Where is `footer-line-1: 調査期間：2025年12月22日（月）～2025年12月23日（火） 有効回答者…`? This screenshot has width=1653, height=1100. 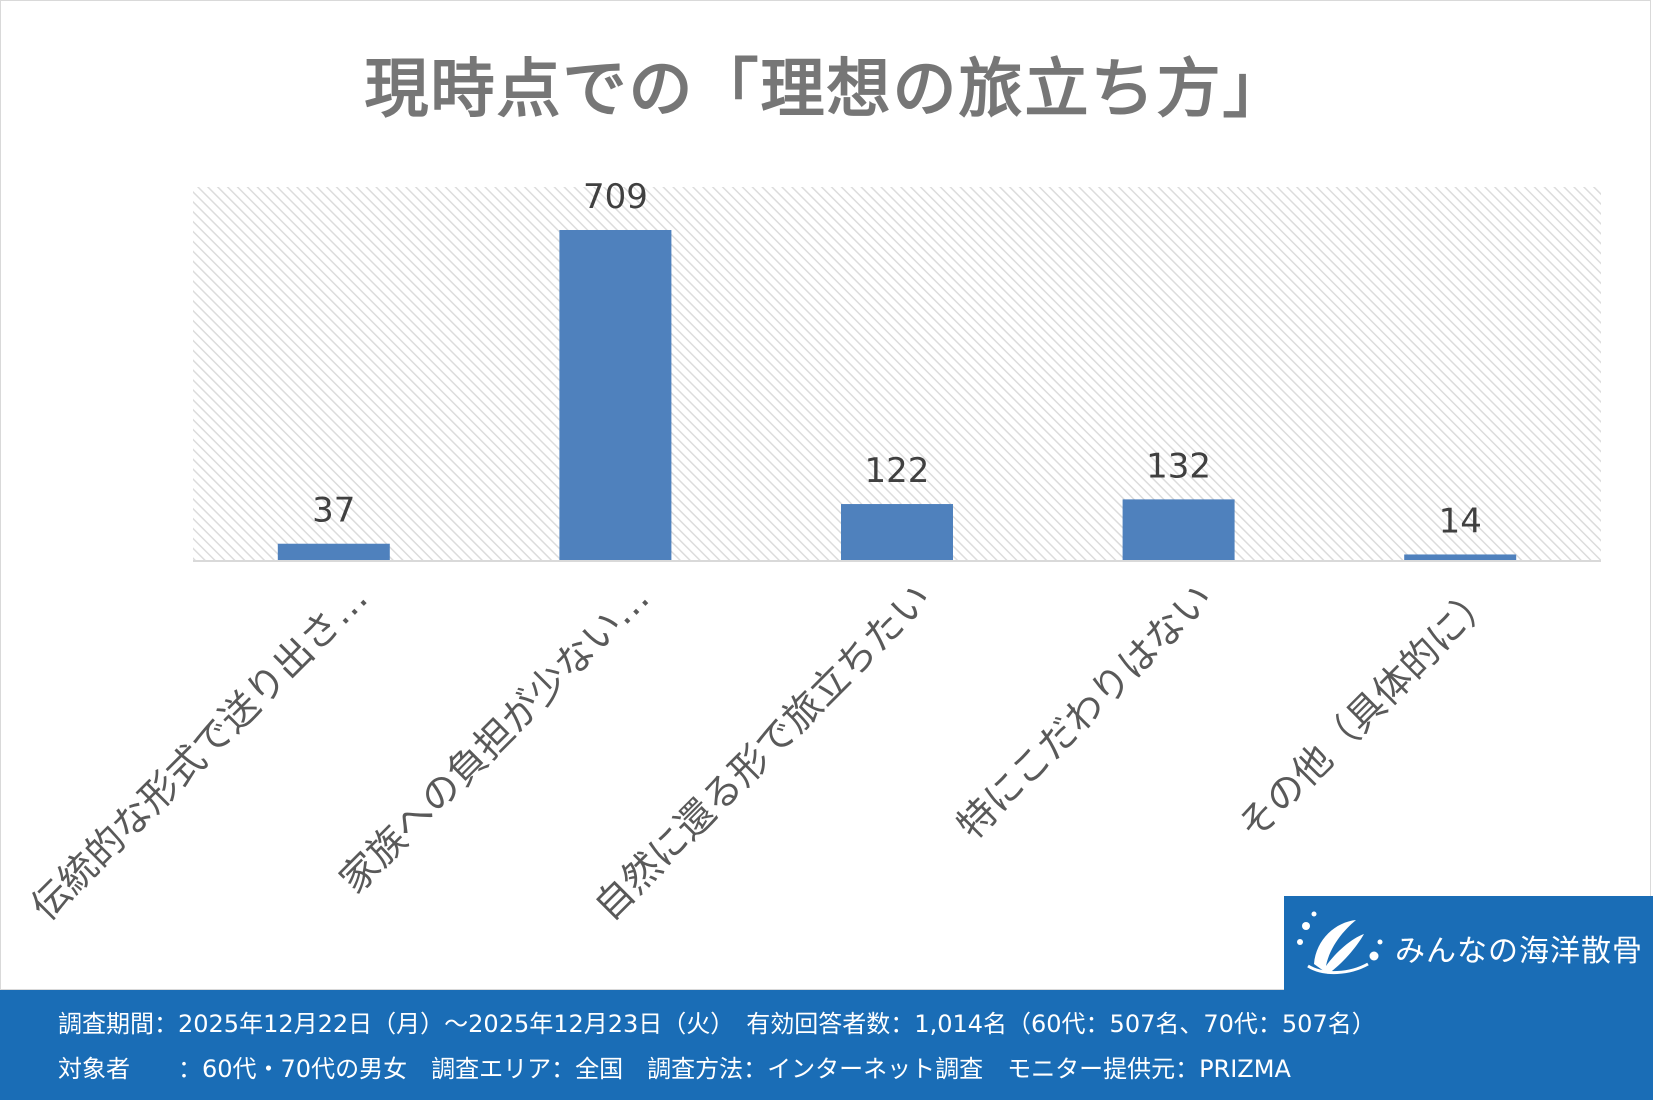 footer-line-1: 調査期間：2025年12月22日（月）～2025年12月23日（火） 有効回答者… is located at coordinates (717, 1024).